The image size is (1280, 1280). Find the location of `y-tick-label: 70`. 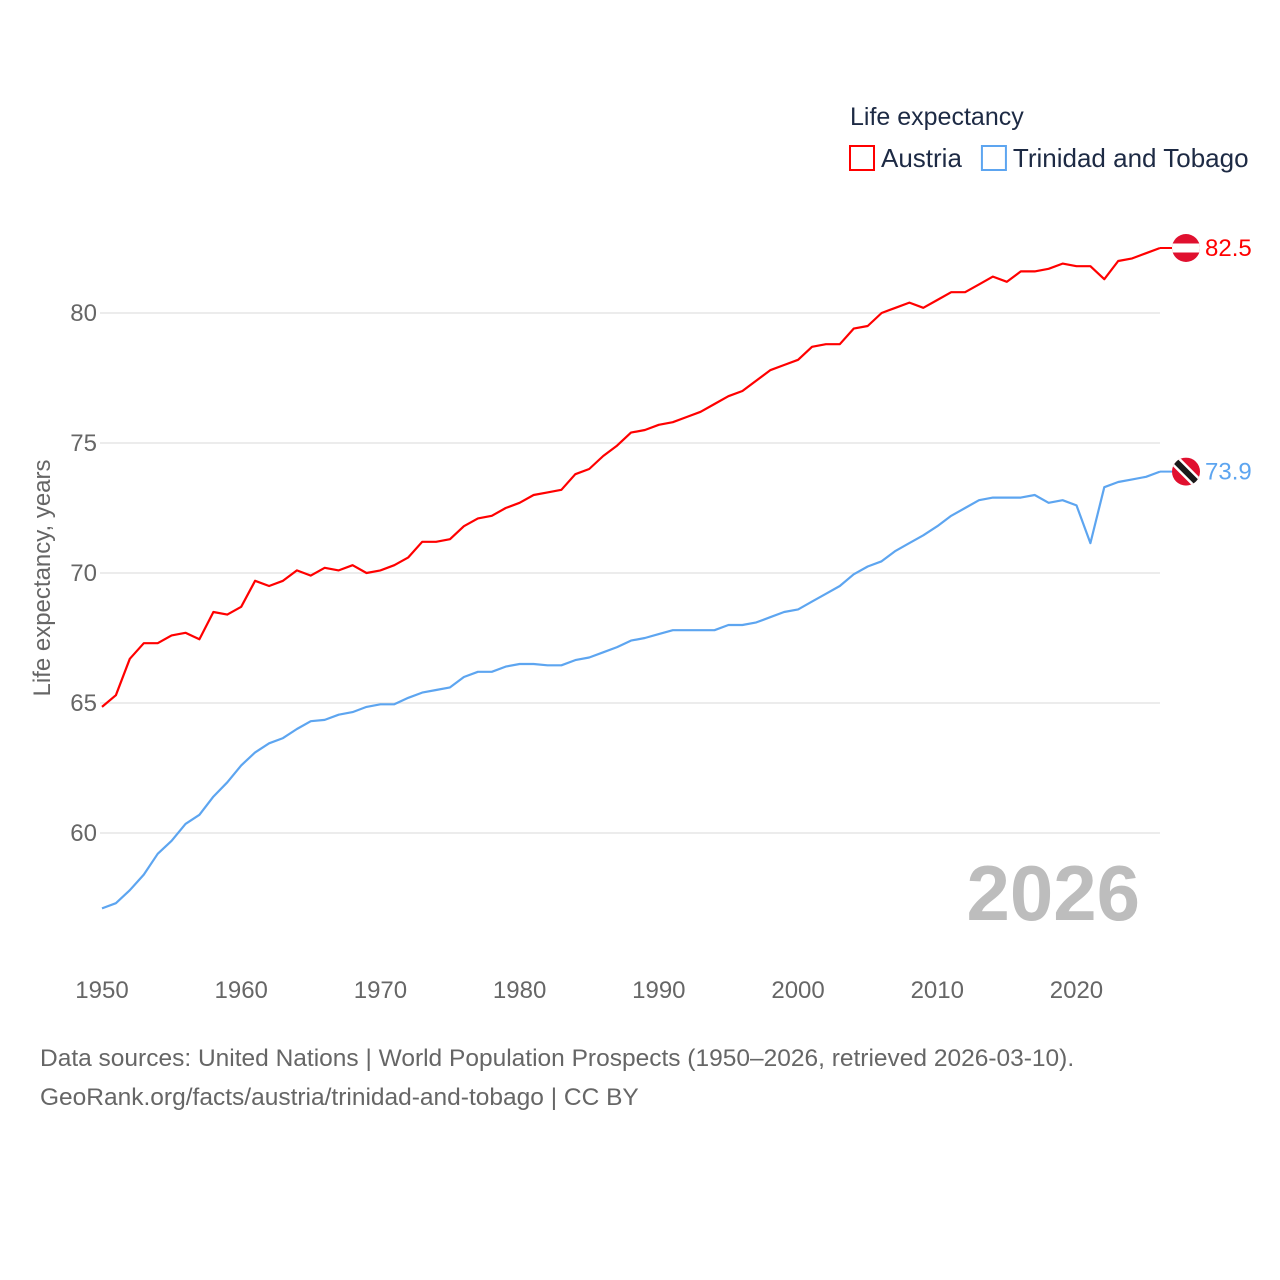

y-tick-label: 70 is located at coordinates (83, 573).